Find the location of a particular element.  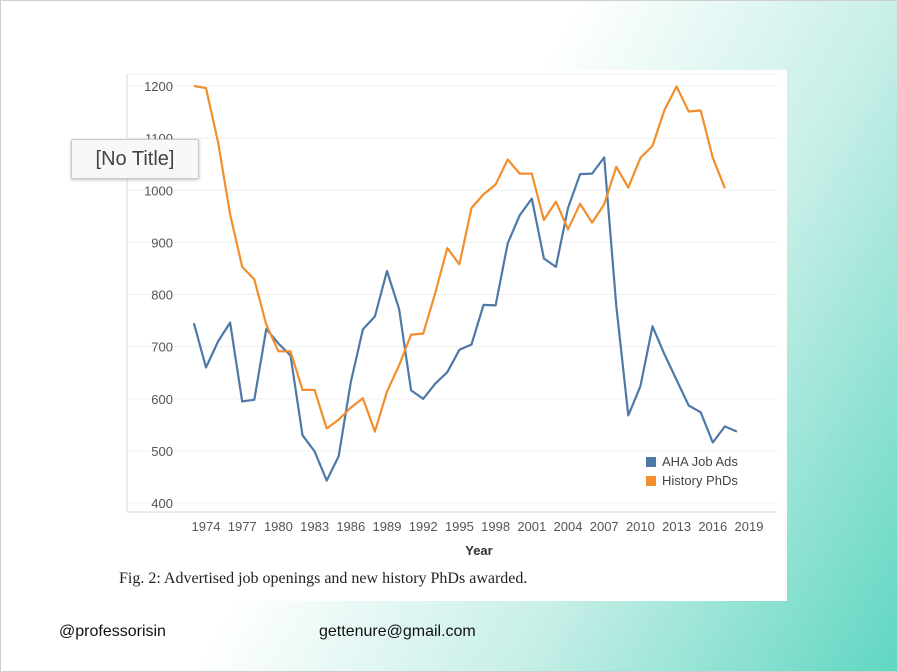

y-tick-label: 400 is located at coordinates (162, 503).